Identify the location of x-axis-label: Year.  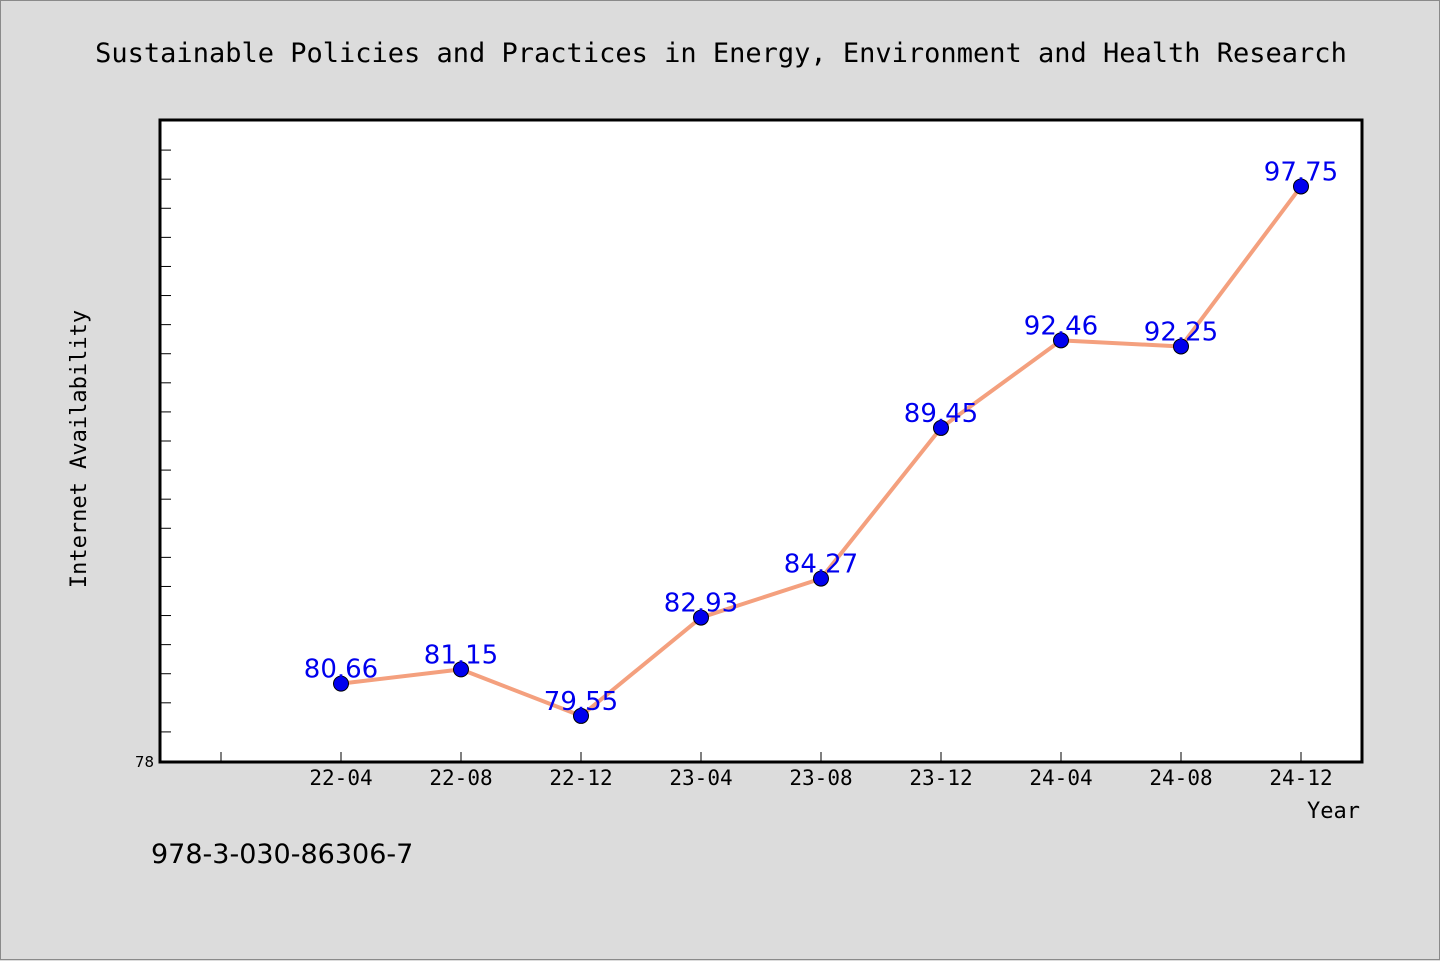
(1333, 811).